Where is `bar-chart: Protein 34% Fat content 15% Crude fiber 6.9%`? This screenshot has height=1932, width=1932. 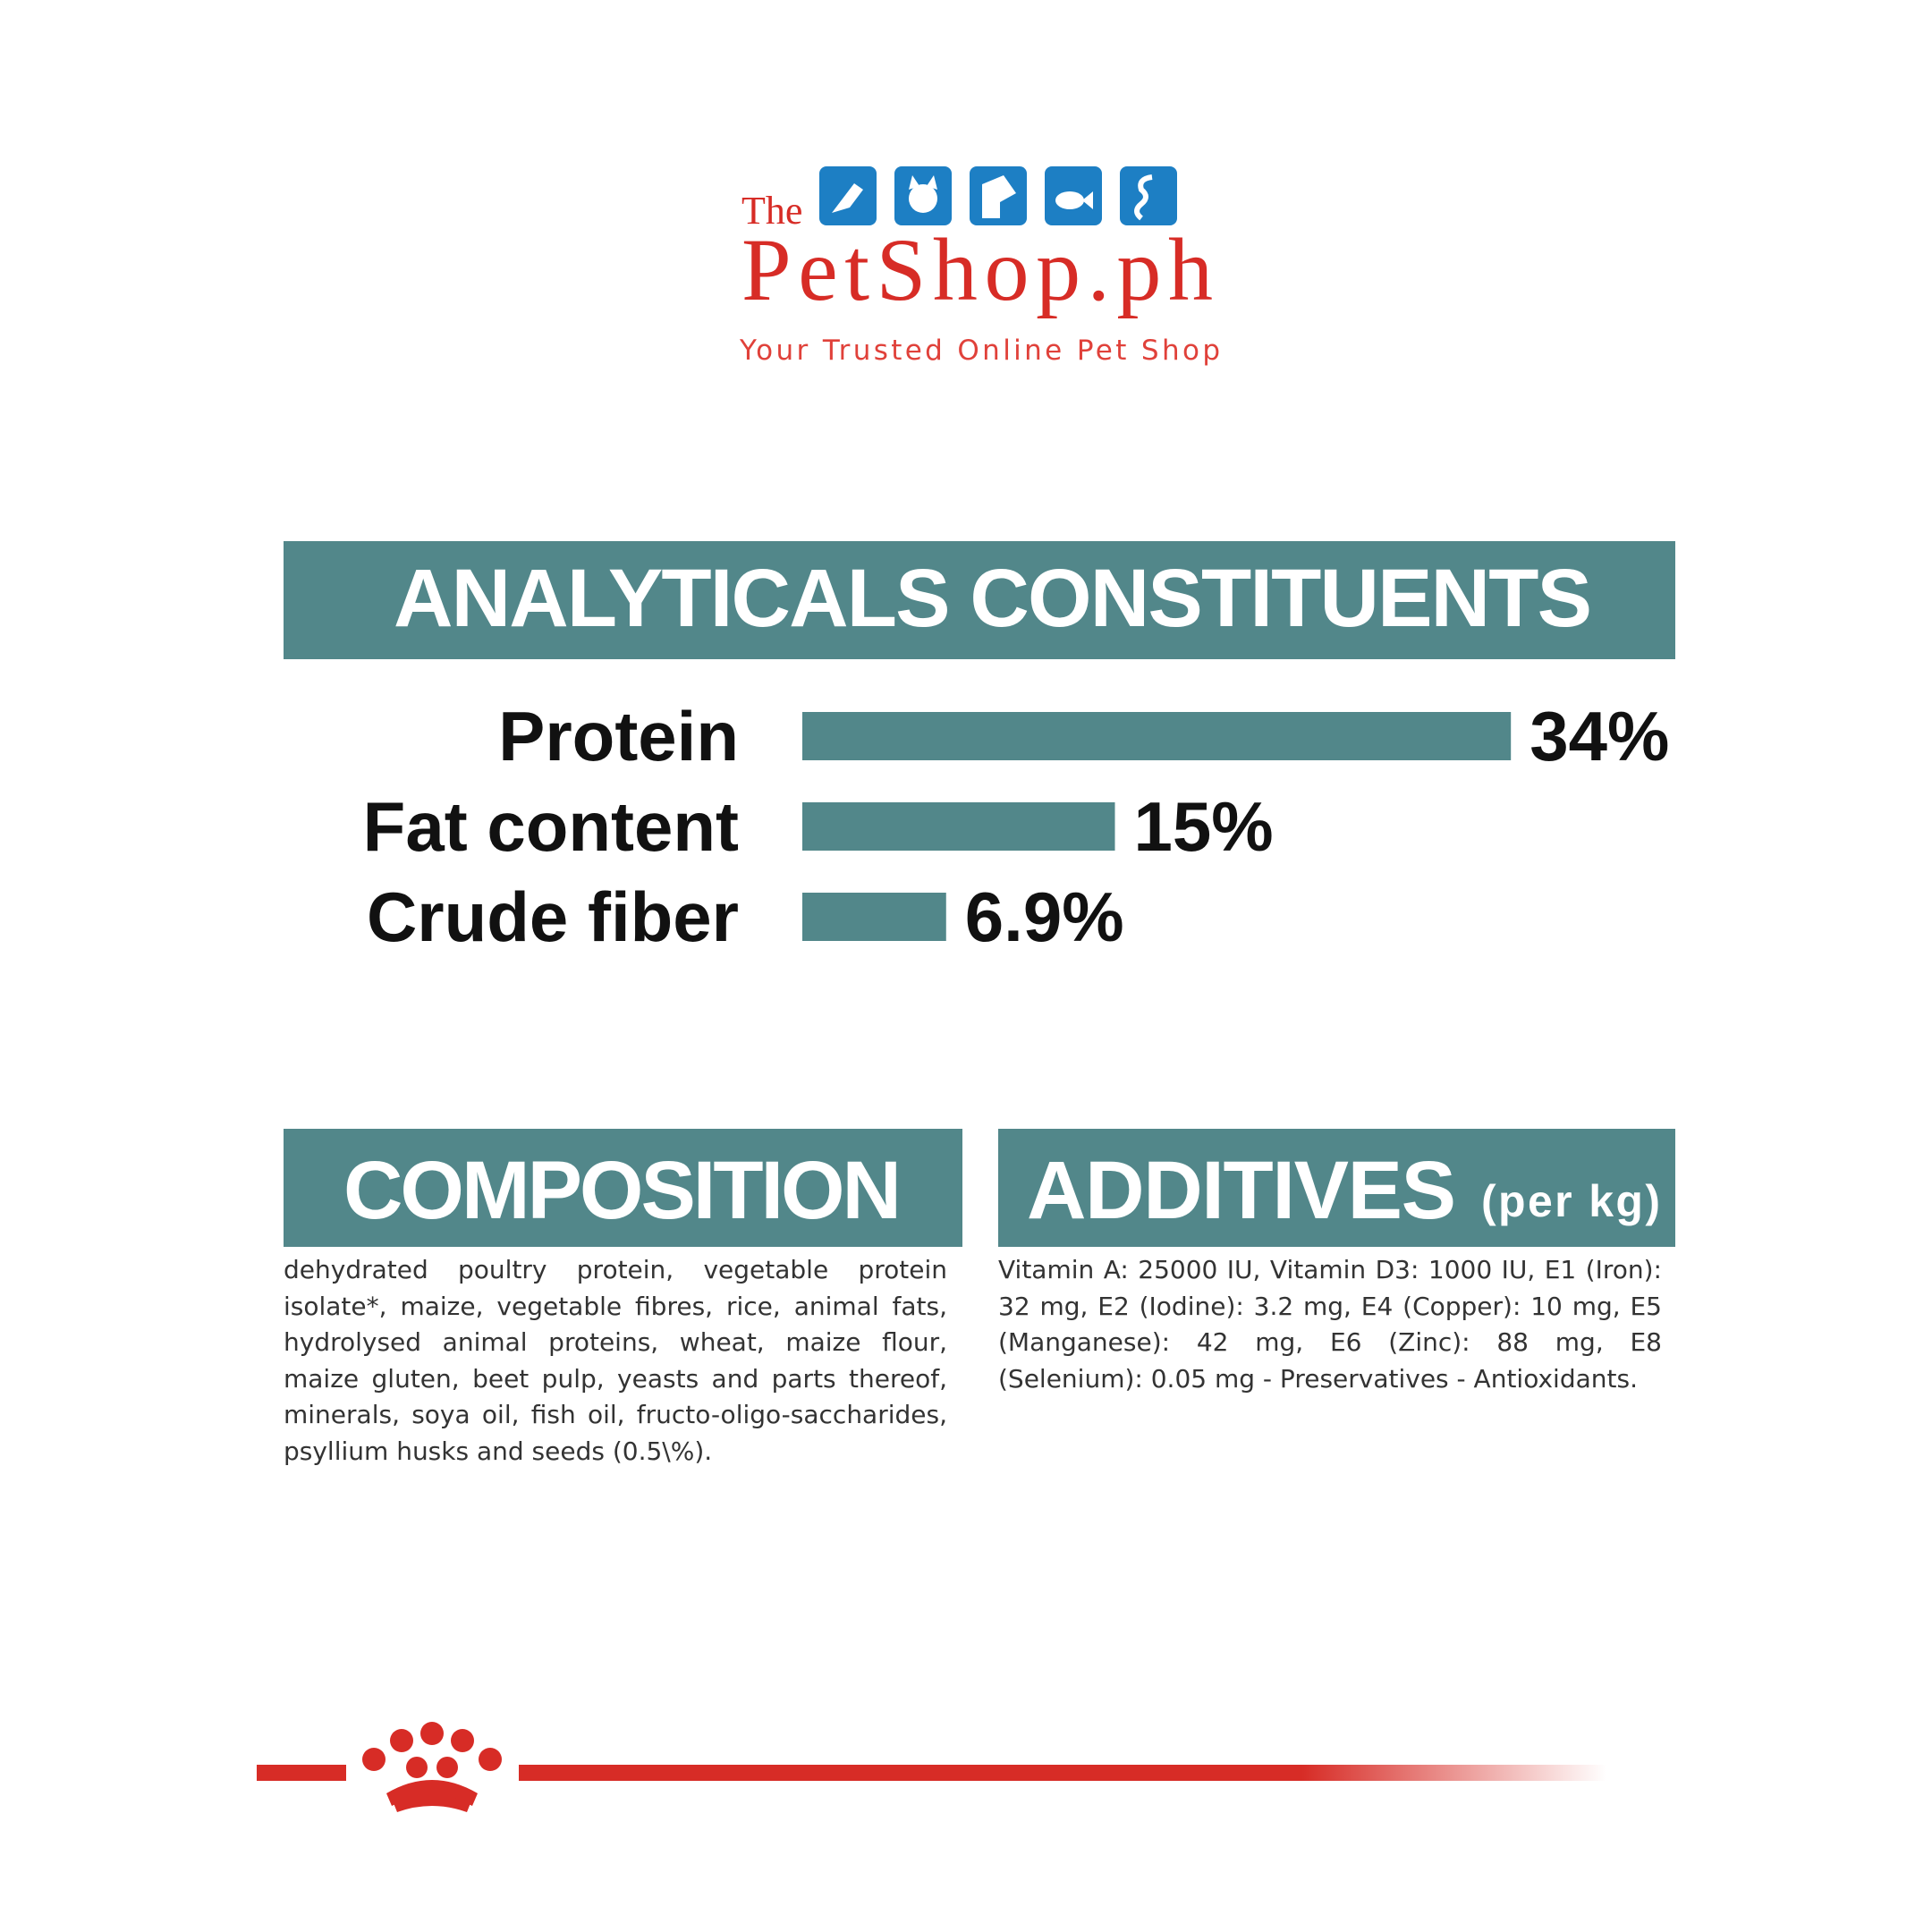 bar-chart: Protein 34% Fat content 15% Crude fiber 6.9% is located at coordinates (1016, 826).